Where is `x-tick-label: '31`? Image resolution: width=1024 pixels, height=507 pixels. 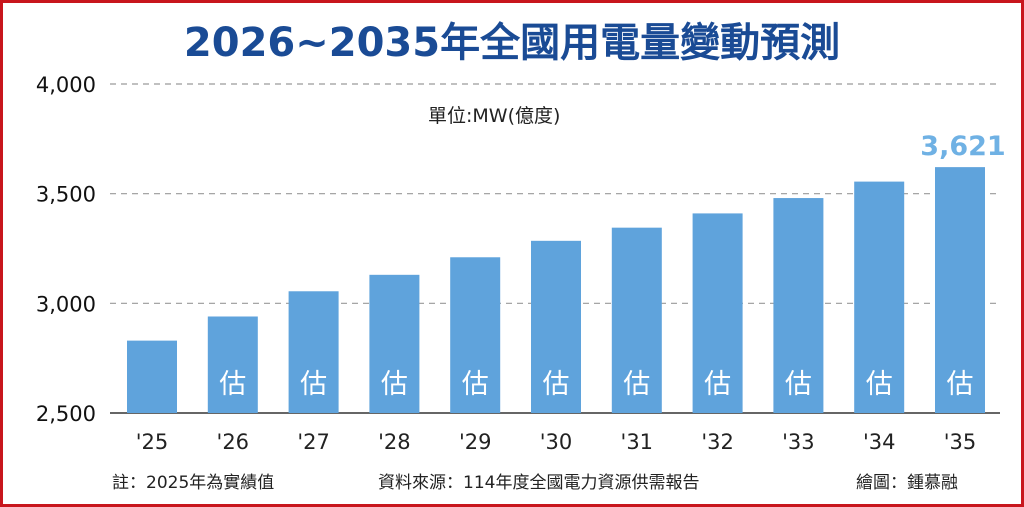
x-tick-label: '31 is located at coordinates (637, 442).